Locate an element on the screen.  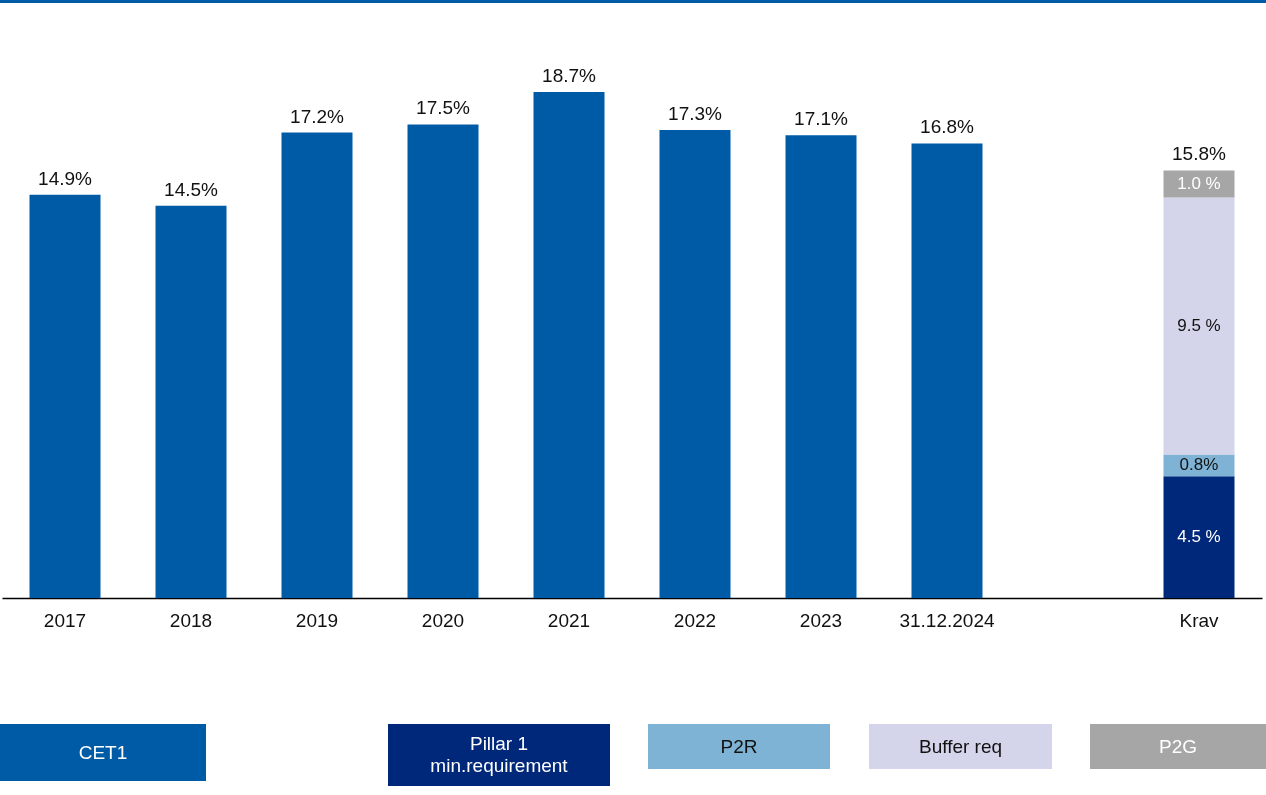
data-label: 17.2% is located at coordinates (317, 116).